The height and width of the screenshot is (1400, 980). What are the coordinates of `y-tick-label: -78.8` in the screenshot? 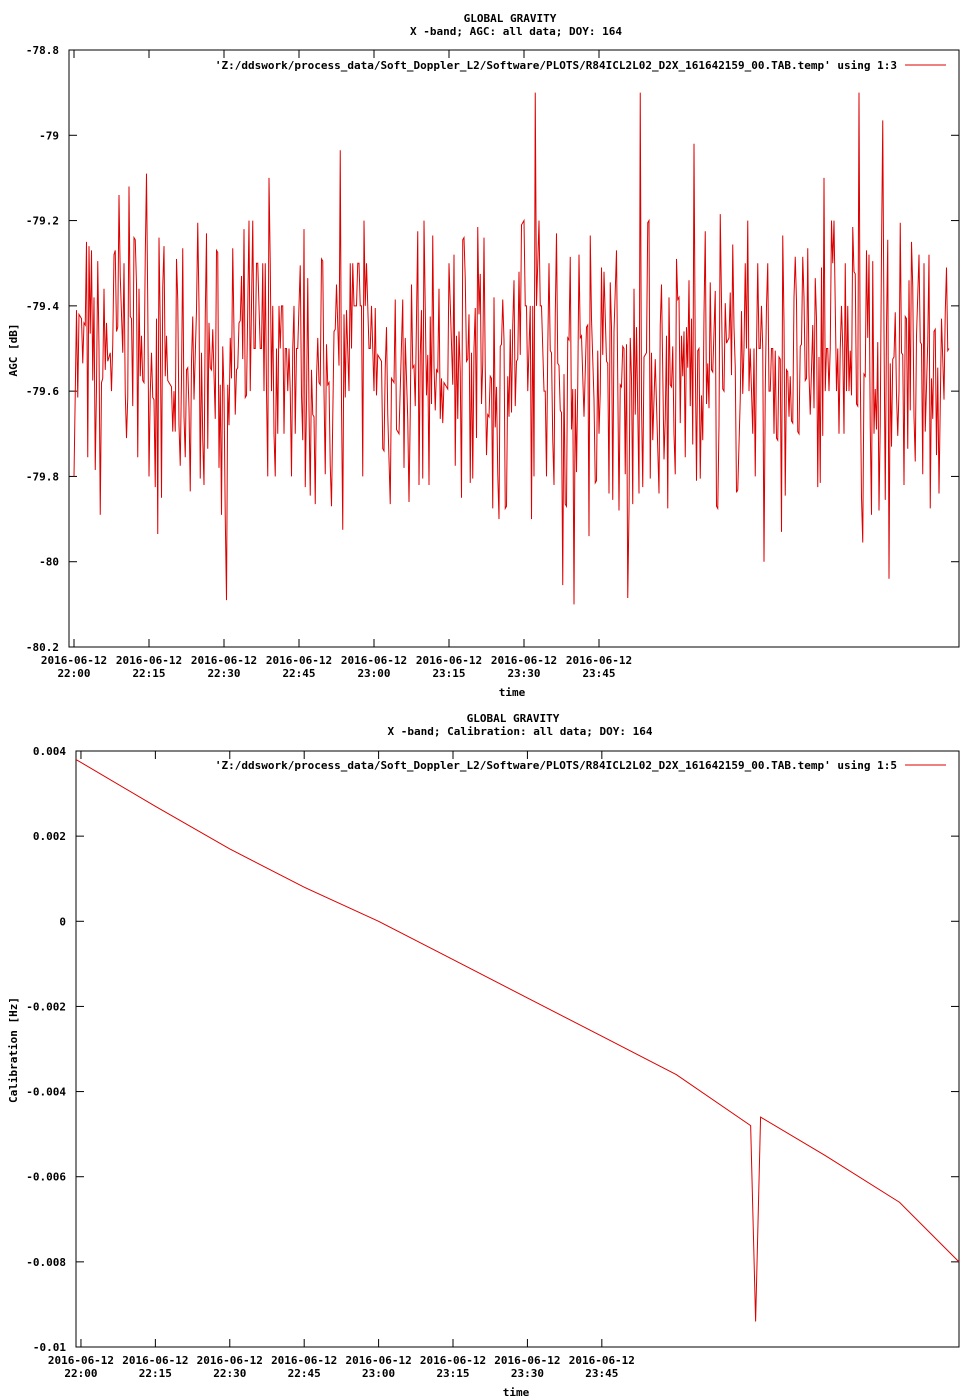 It's located at (42, 50).